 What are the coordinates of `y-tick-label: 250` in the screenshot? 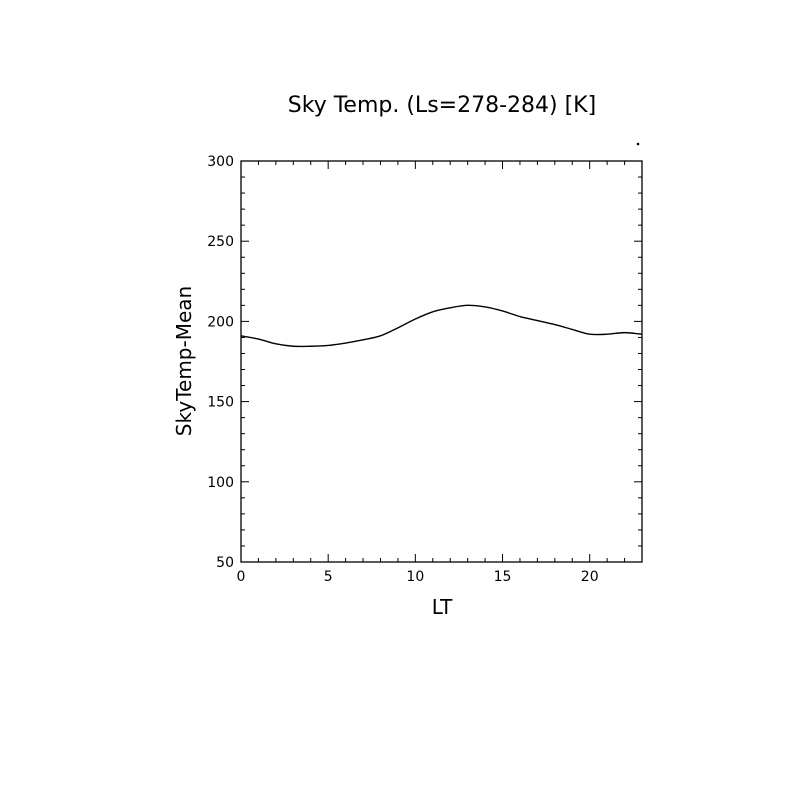 It's located at (220, 242).